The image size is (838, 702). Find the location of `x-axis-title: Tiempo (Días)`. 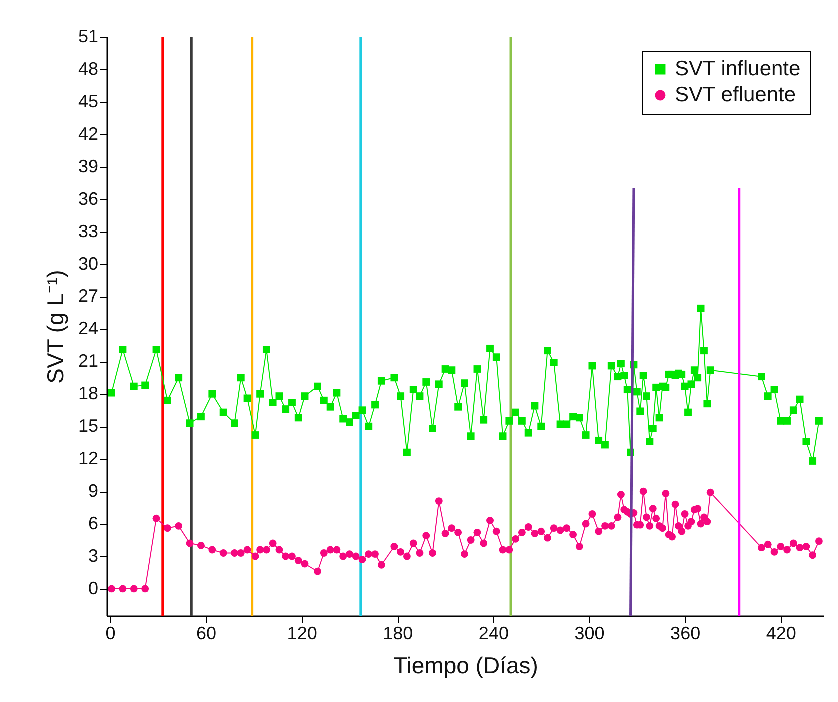

x-axis-title: Tiempo (Días) is located at coordinates (466, 665).